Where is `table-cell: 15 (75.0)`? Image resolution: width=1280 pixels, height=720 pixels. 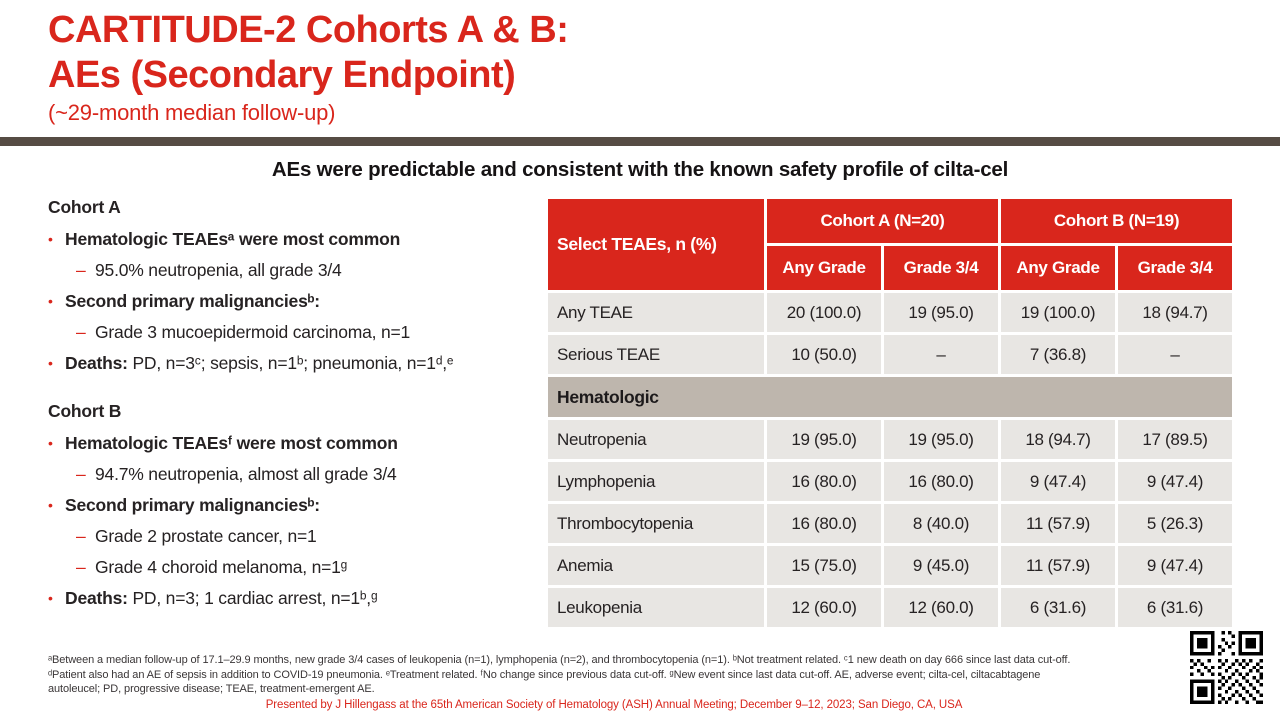 table-cell: 15 (75.0) is located at coordinates (824, 565).